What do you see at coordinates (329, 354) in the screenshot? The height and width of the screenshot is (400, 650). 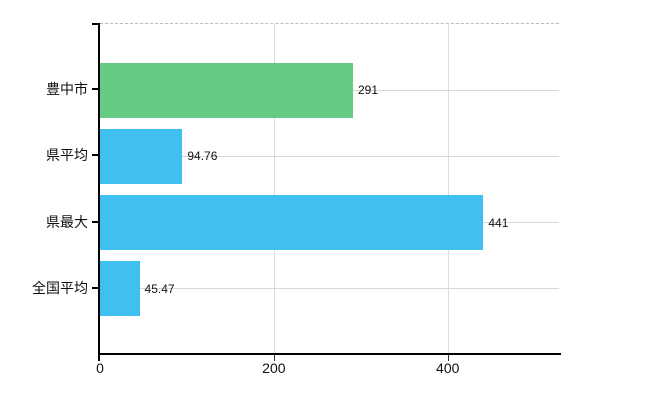 I see `x-axis-line` at bounding box center [329, 354].